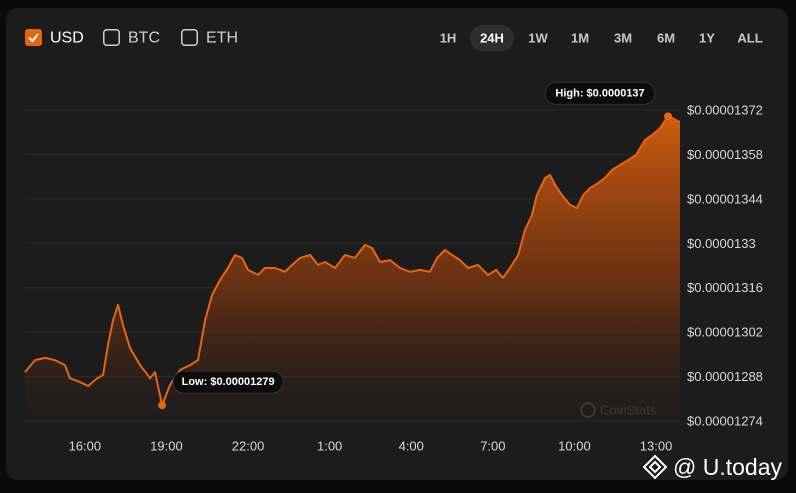  Describe the element at coordinates (67, 38) in the screenshot. I see `currency-label: USD` at that location.